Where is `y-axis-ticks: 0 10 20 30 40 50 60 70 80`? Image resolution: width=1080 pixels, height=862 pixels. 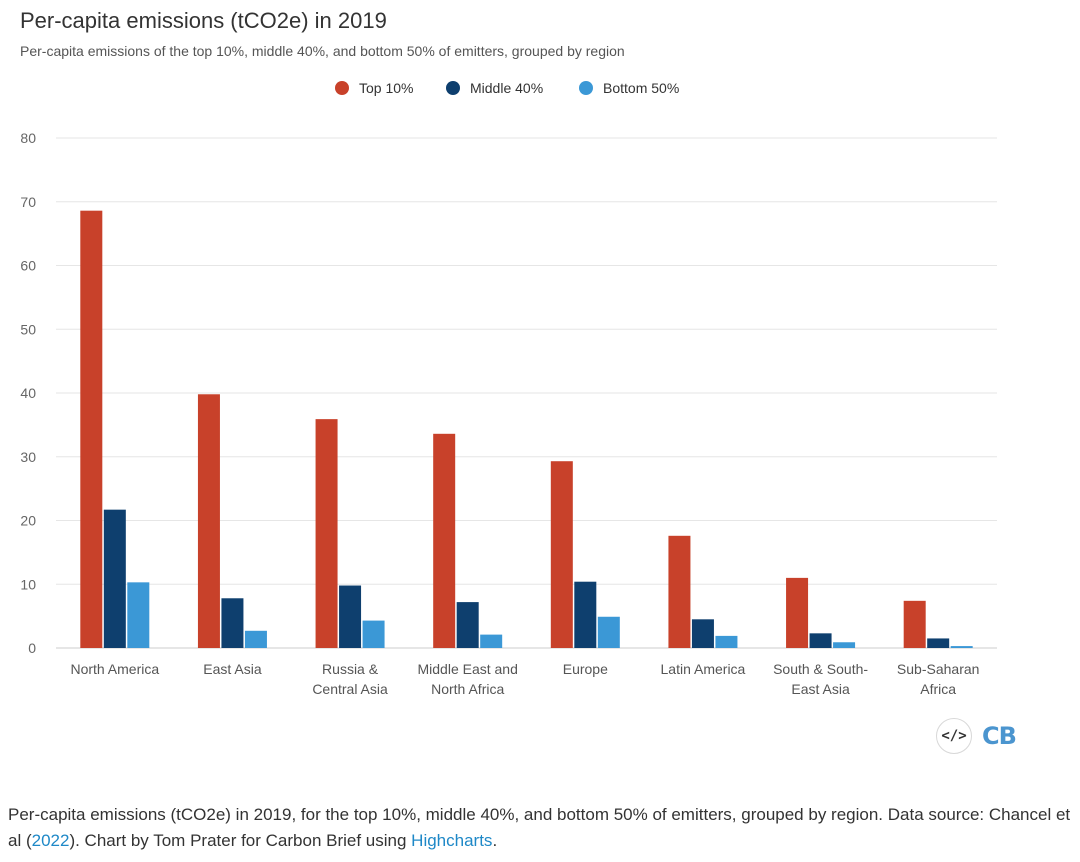
y-axis-ticks: 0 10 20 30 40 50 60 70 80 is located at coordinates (28, 393).